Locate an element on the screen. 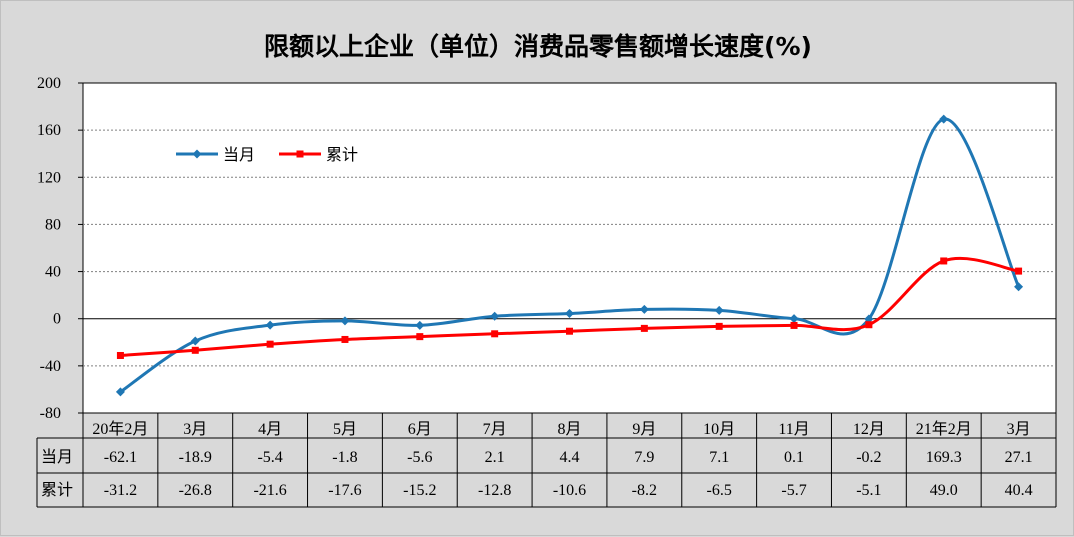 The image size is (1074, 537). y-tick-label: -80 is located at coordinates (50, 413).